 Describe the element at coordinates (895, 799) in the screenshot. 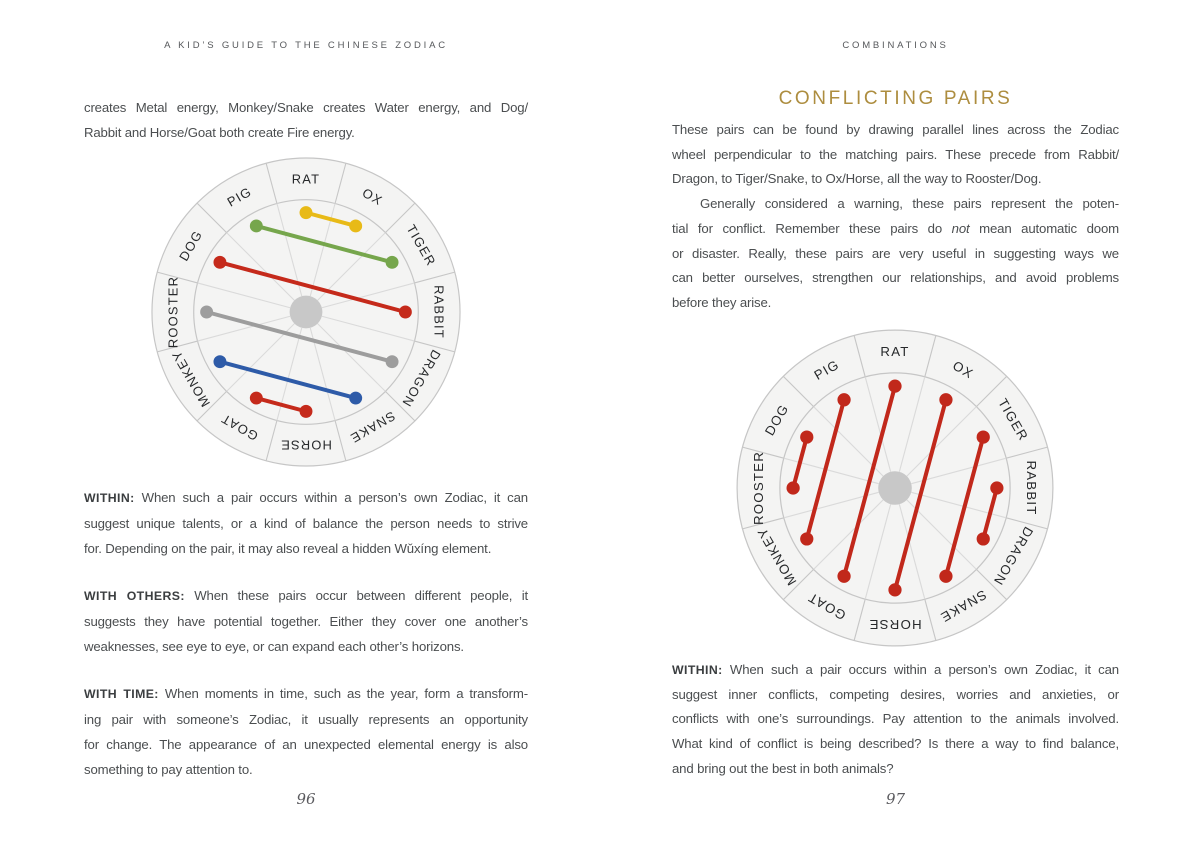

I see `page-number-right: 97` at that location.